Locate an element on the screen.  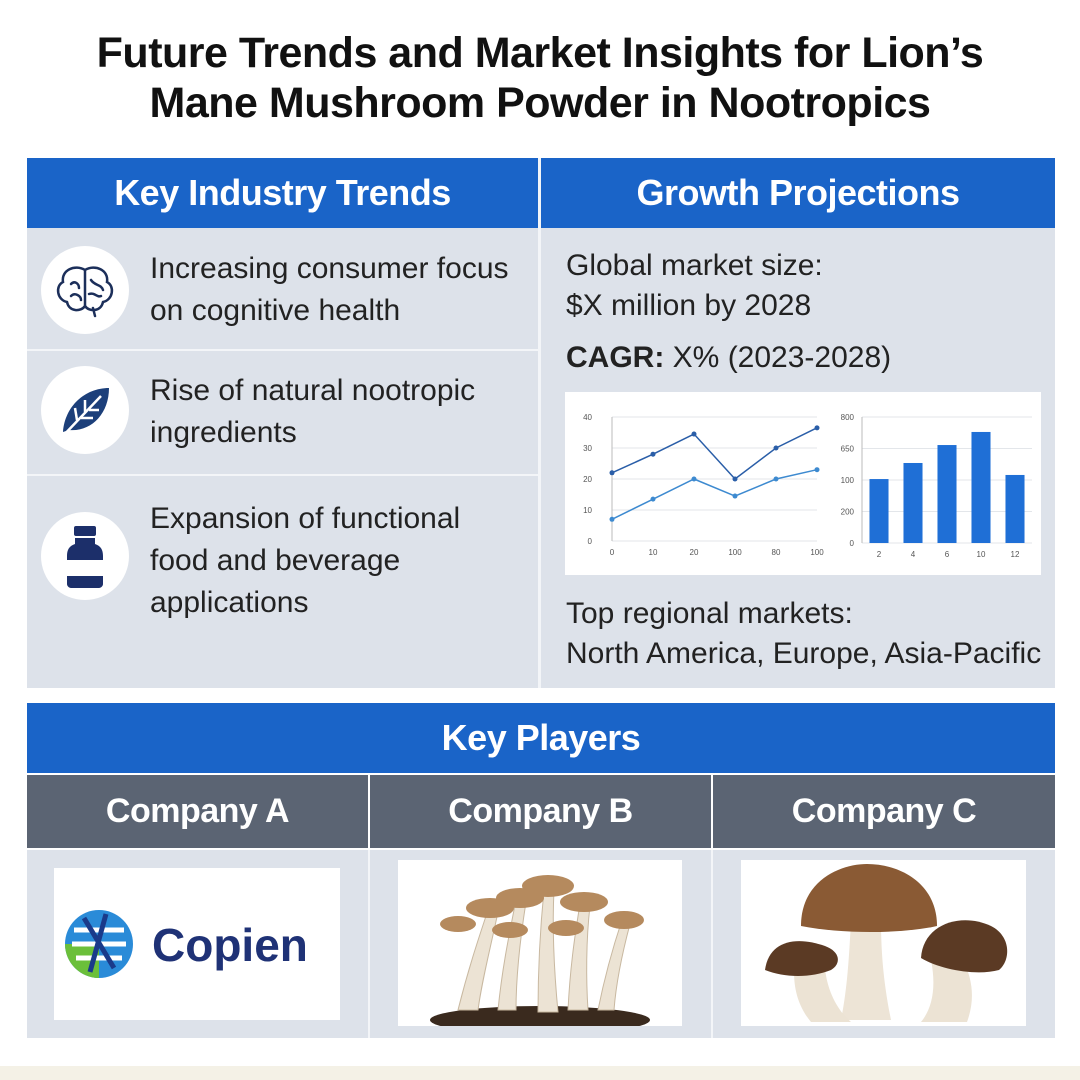
section-heading: Growth Projections is located at coordinates (798, 193).